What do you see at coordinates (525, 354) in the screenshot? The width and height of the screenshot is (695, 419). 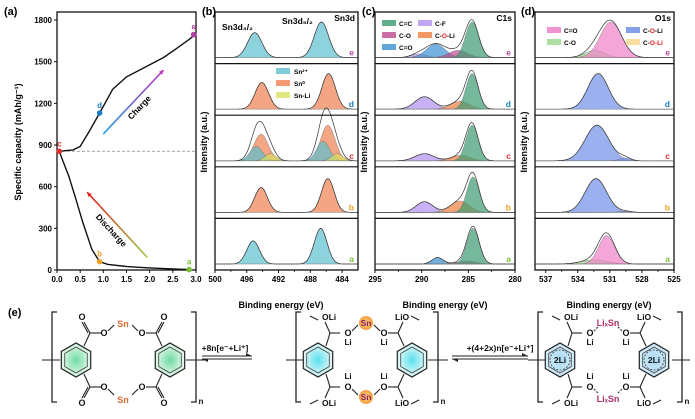 I see `reaction-arrow-2-head` at bounding box center [525, 354].